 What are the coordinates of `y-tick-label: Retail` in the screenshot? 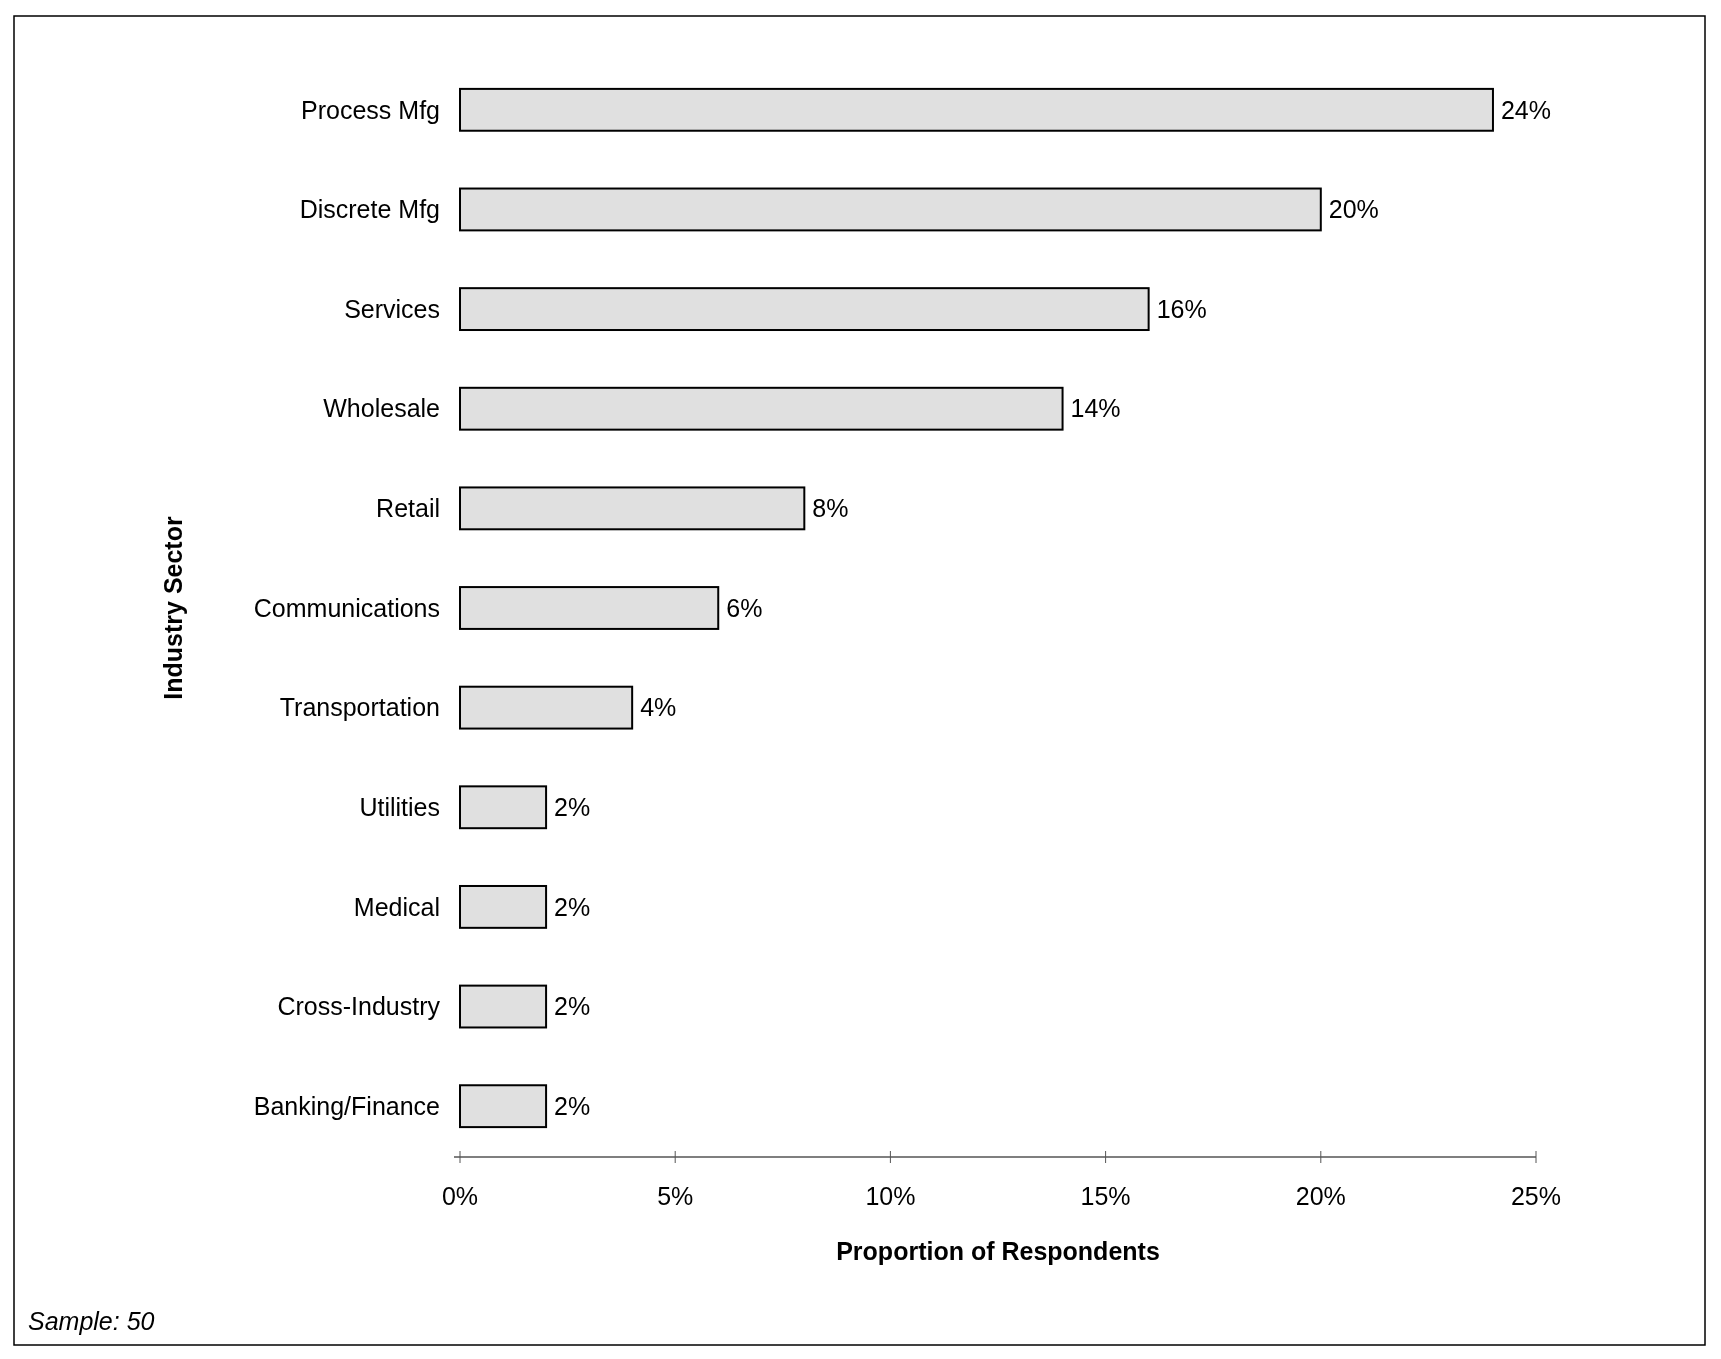 It's located at (408, 508).